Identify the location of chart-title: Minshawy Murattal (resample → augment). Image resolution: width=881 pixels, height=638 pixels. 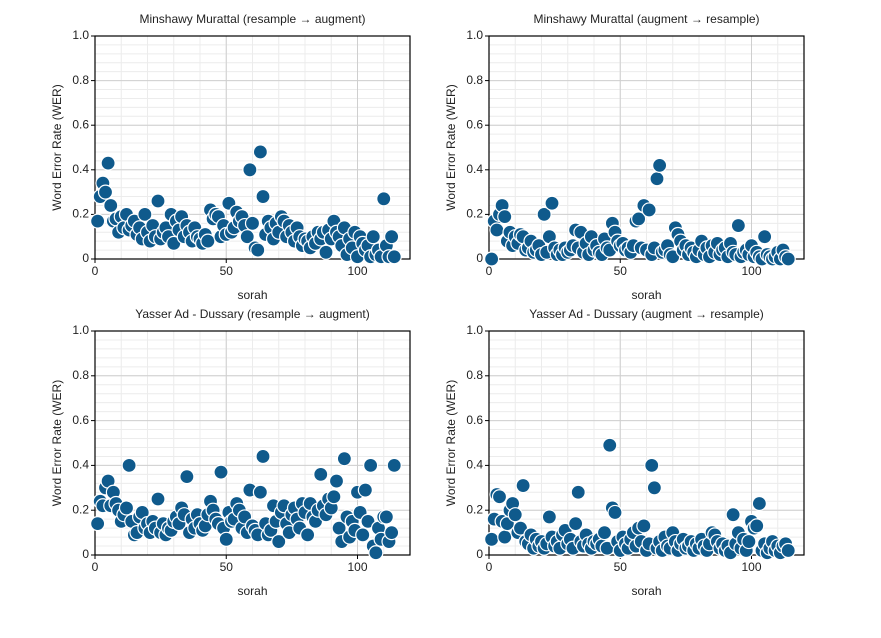
(252, 19).